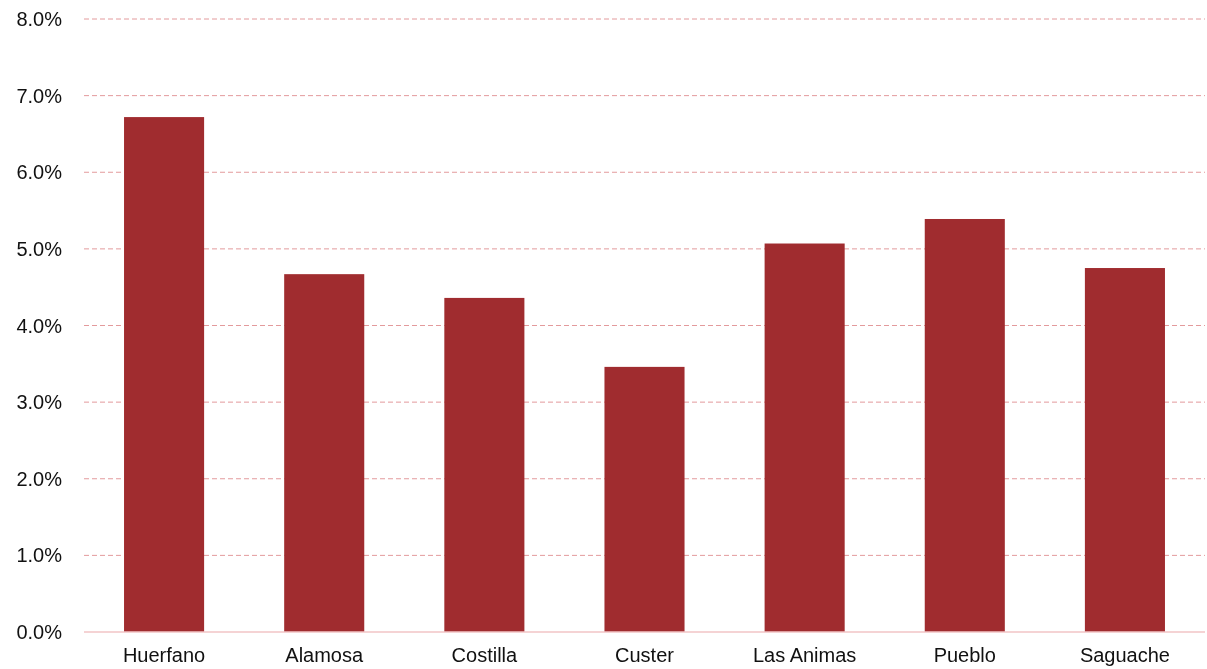 Image resolution: width=1207 pixels, height=669 pixels. Describe the element at coordinates (645, 655) in the screenshot. I see `x-tick-label: Custer` at that location.